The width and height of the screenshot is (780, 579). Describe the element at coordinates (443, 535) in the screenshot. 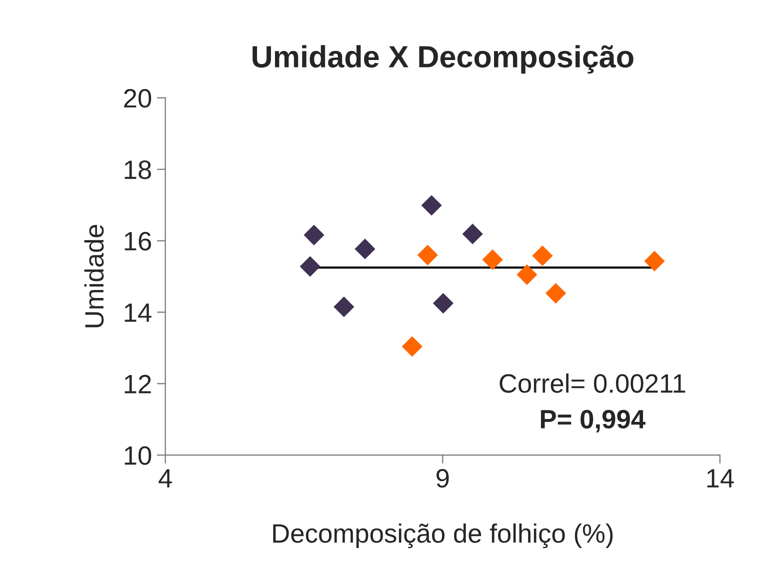

I see `x-axis-title: Decomposição de folhiço (%)` at that location.